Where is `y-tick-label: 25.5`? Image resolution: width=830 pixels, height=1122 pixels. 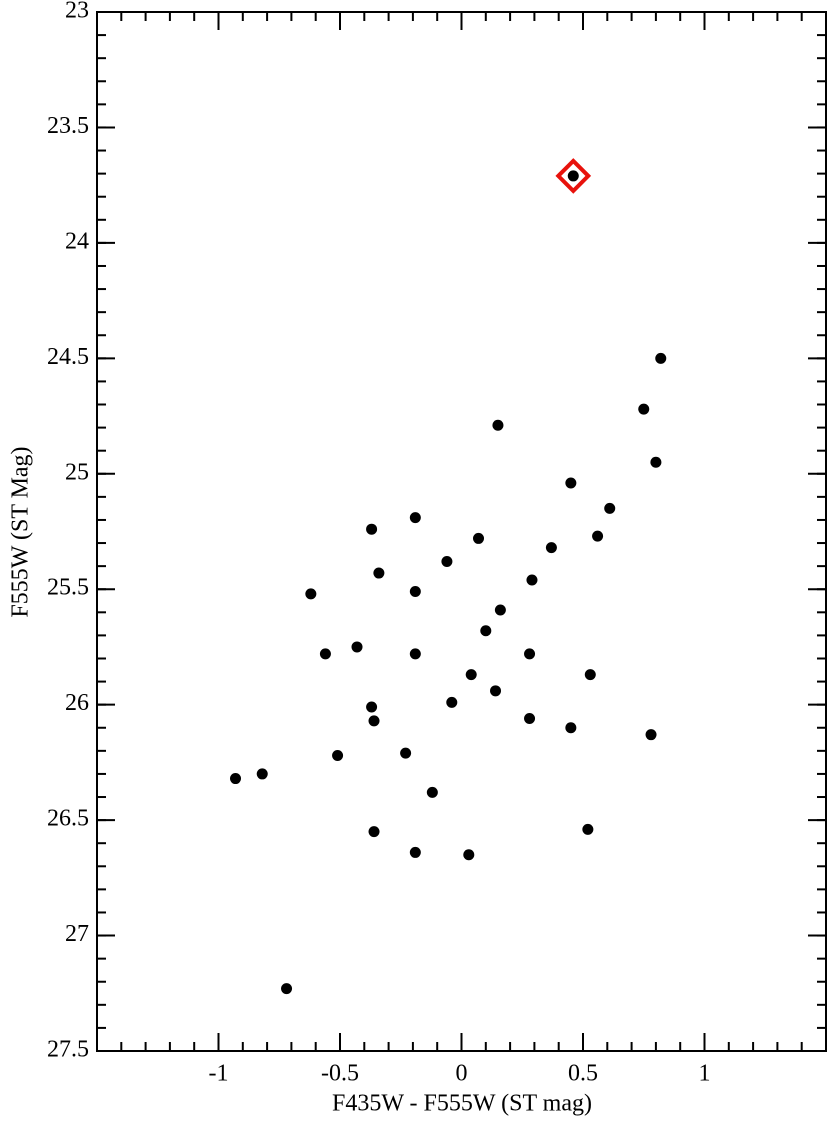
y-tick-label: 25.5 is located at coordinates (68, 588).